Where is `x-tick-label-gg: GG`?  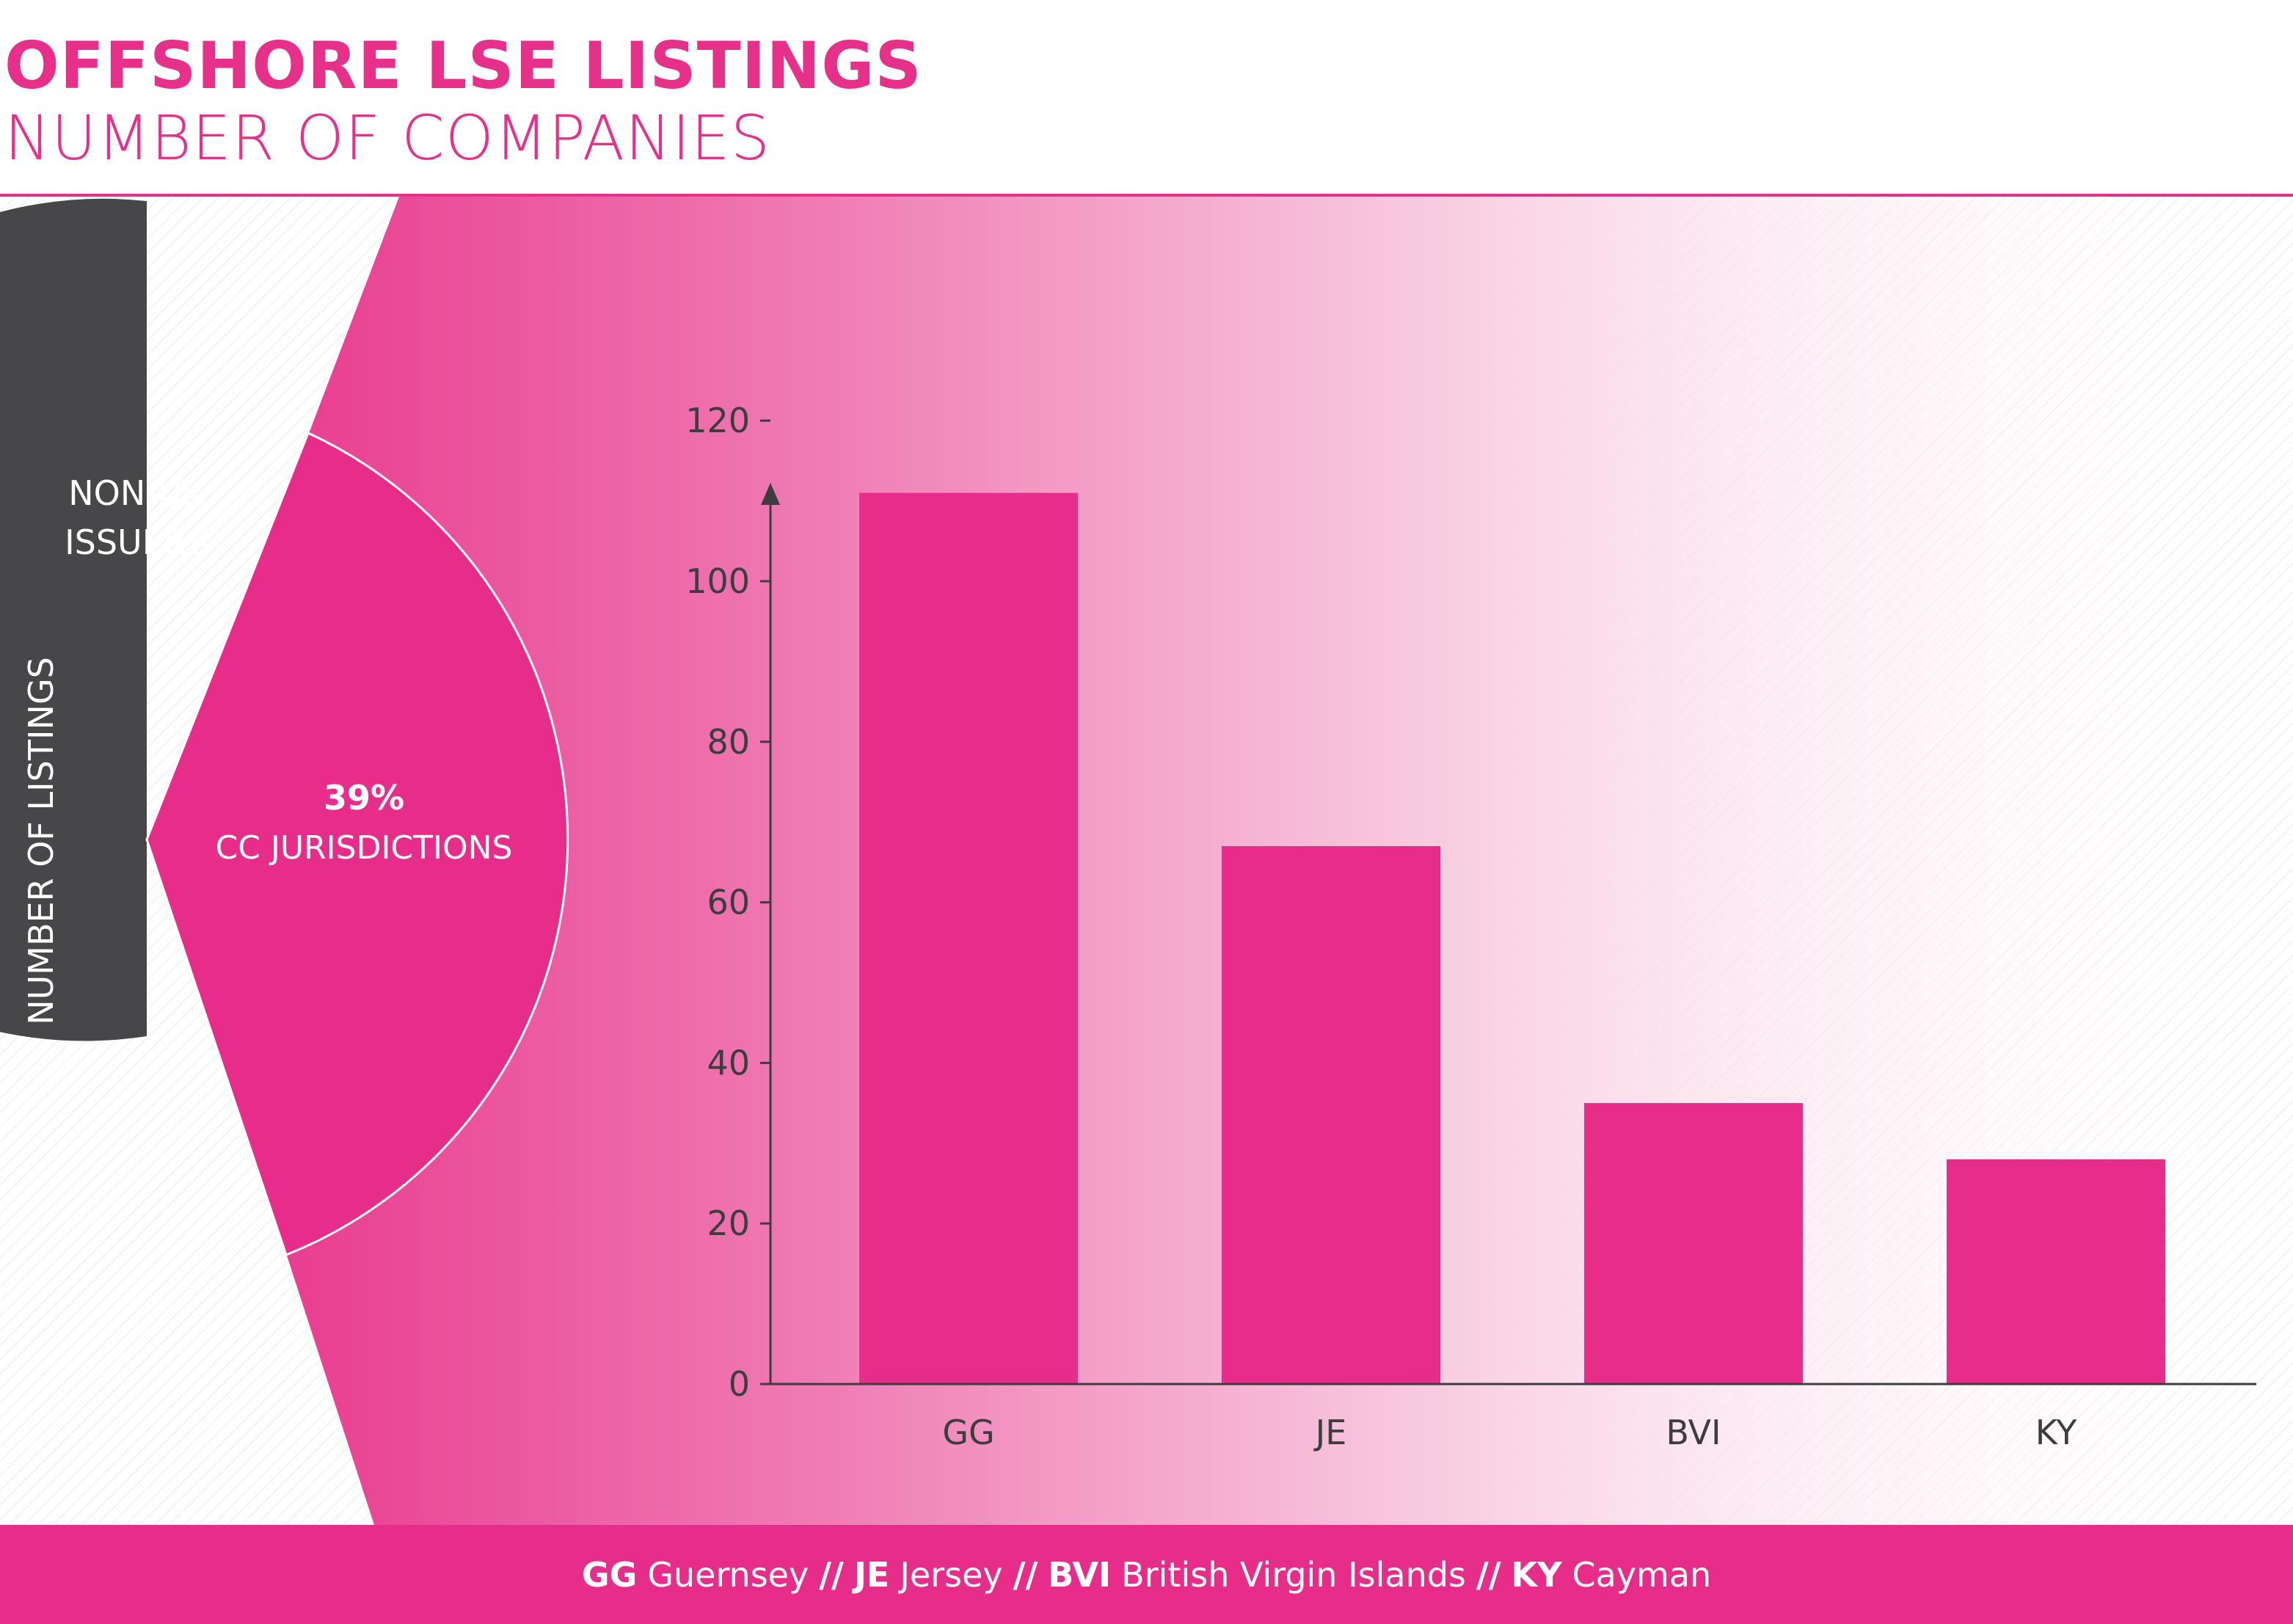 x-tick-label-gg: GG is located at coordinates (968, 1432).